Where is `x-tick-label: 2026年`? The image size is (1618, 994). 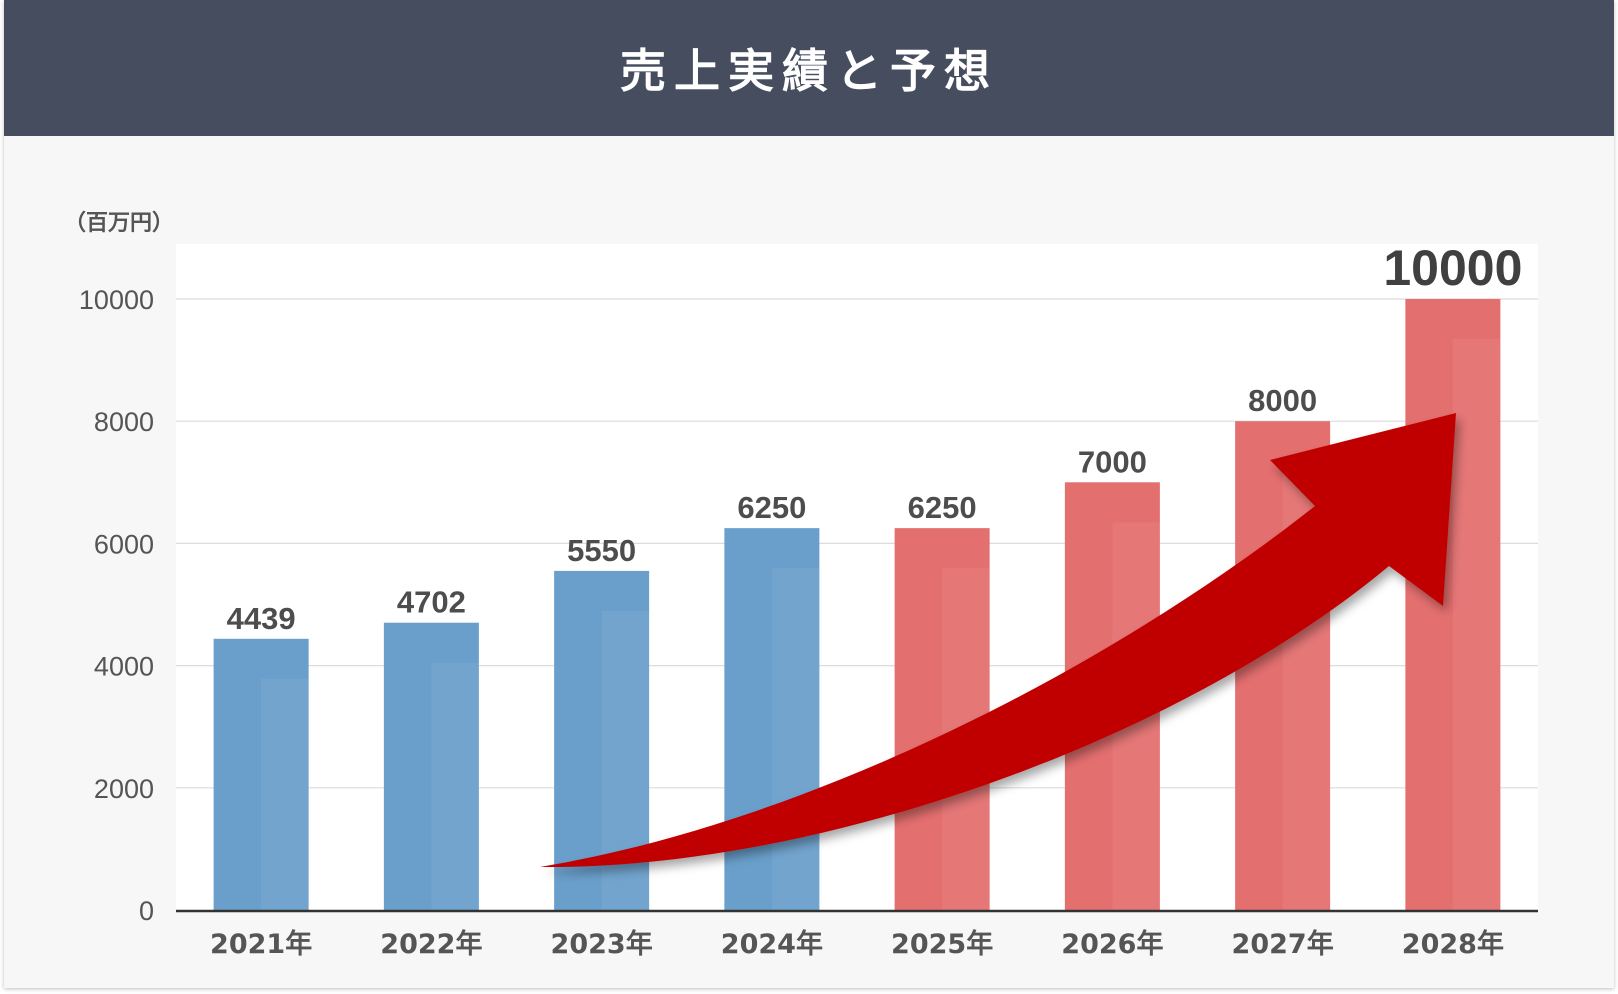
x-tick-label: 2026年 is located at coordinates (1112, 944).